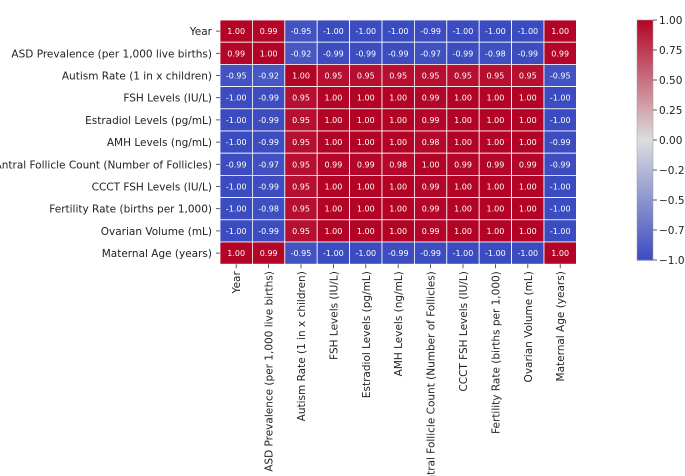 This screenshot has width=685, height=476. Describe the element at coordinates (529, 326) in the screenshot. I see `column-label: Ovarian Volume (mL)` at that location.